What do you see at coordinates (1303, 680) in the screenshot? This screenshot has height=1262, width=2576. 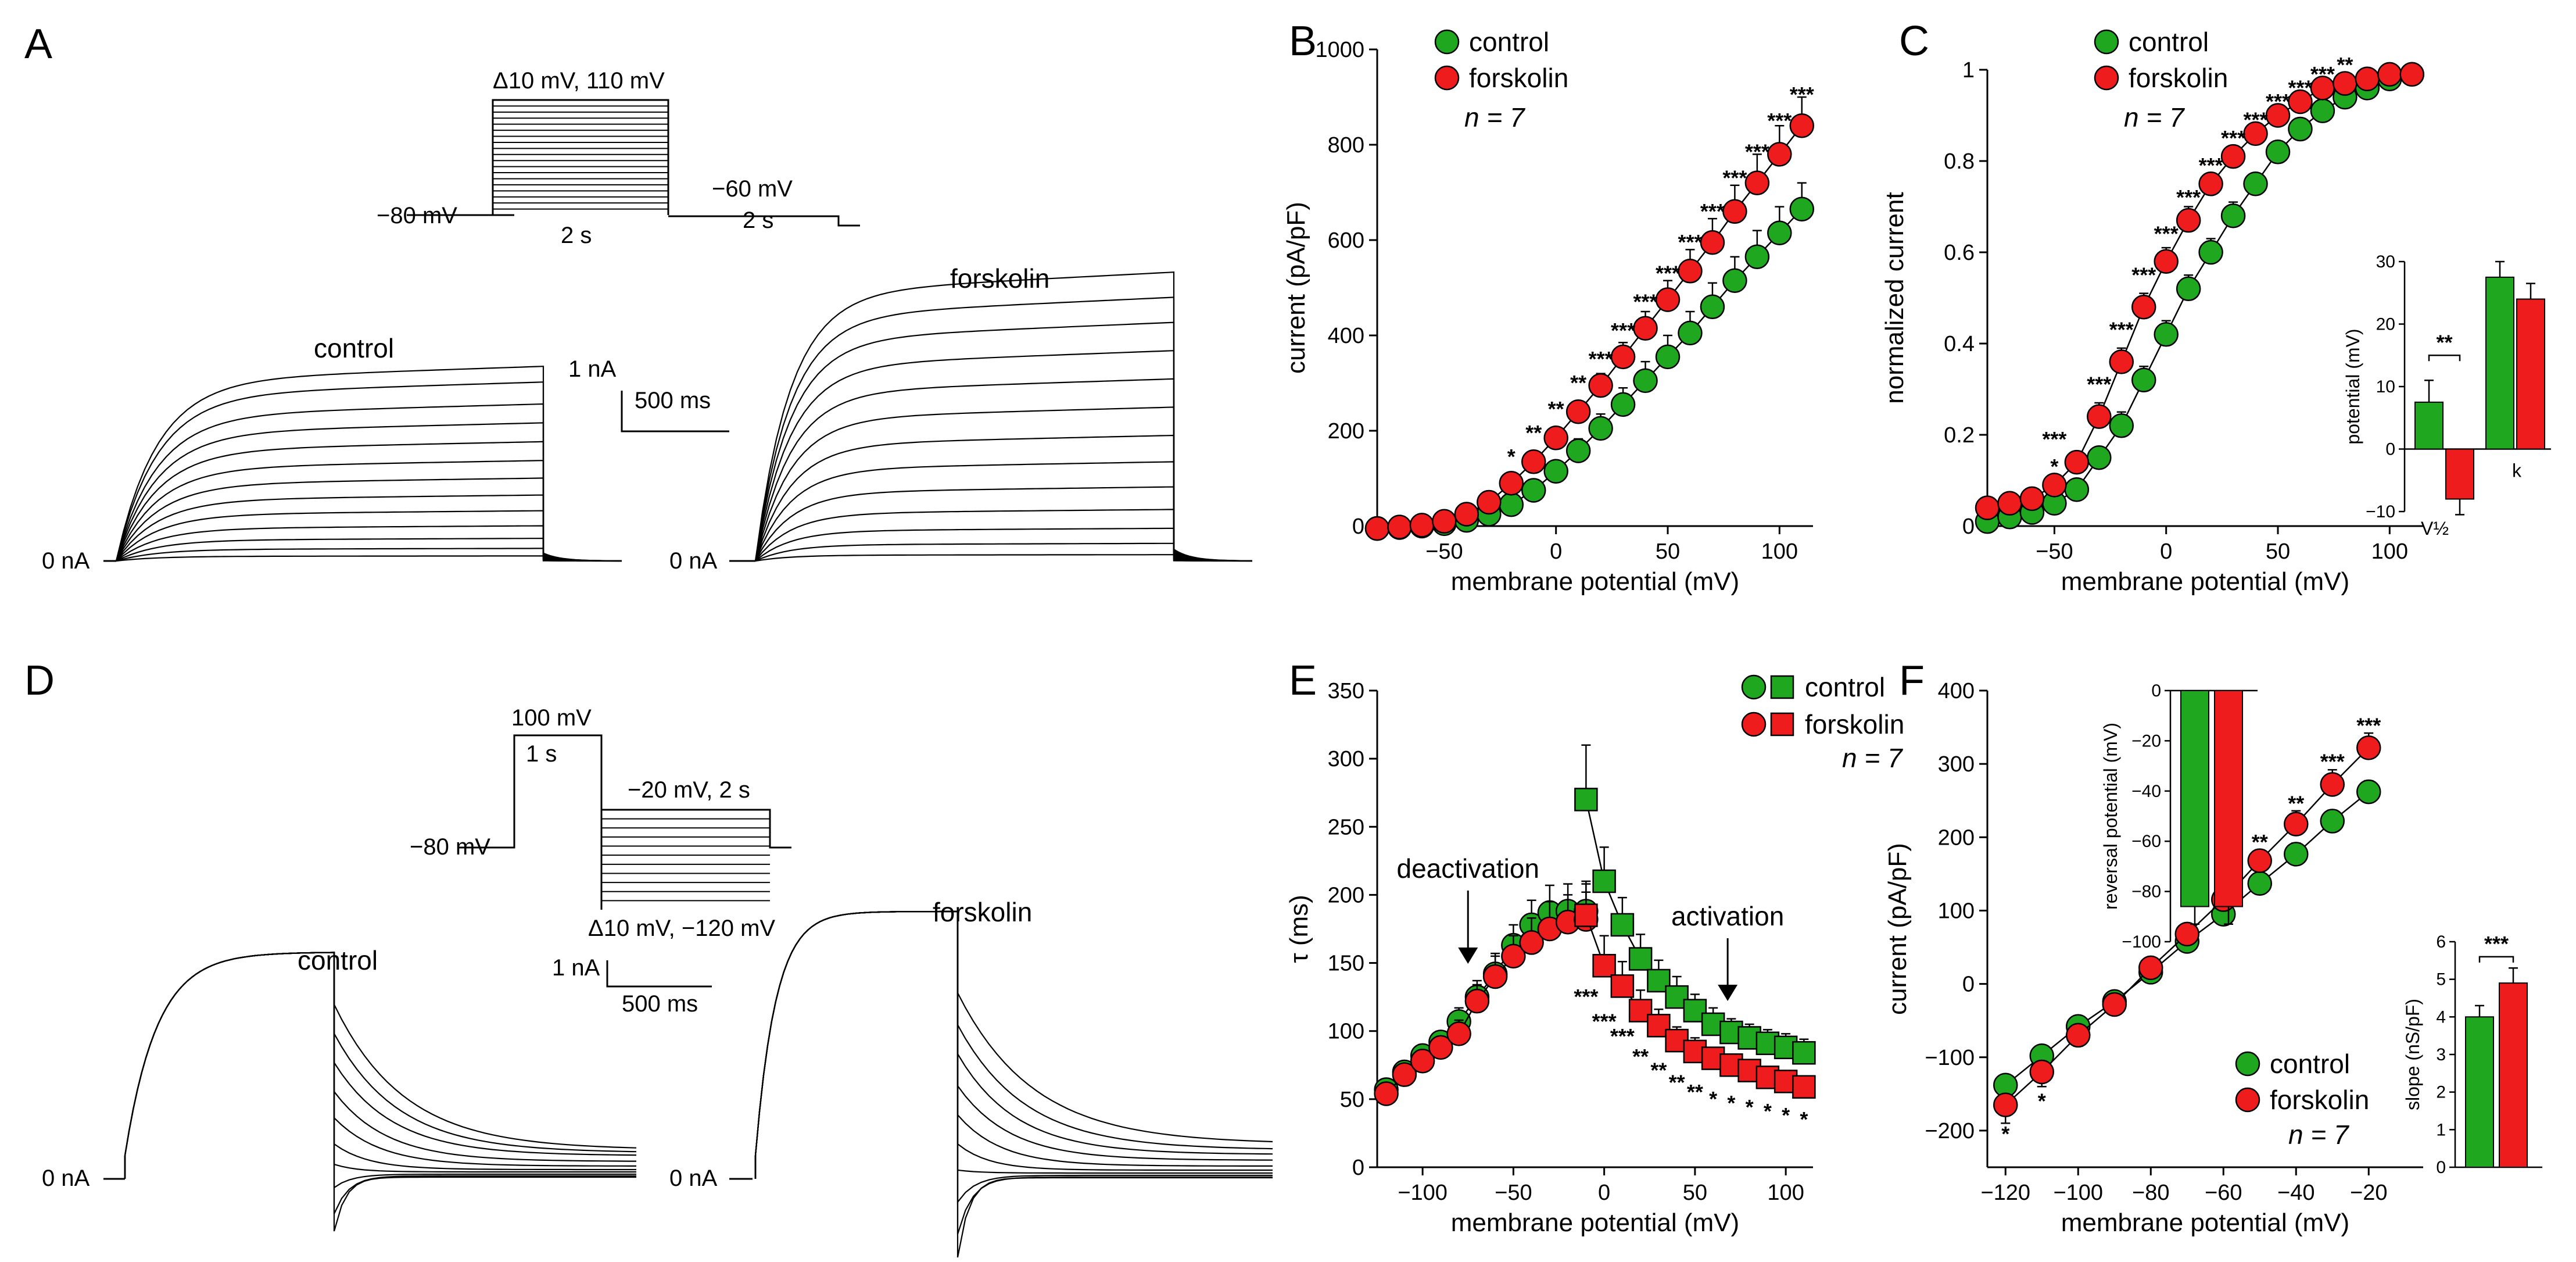 I see `panel-label-e: E` at bounding box center [1303, 680].